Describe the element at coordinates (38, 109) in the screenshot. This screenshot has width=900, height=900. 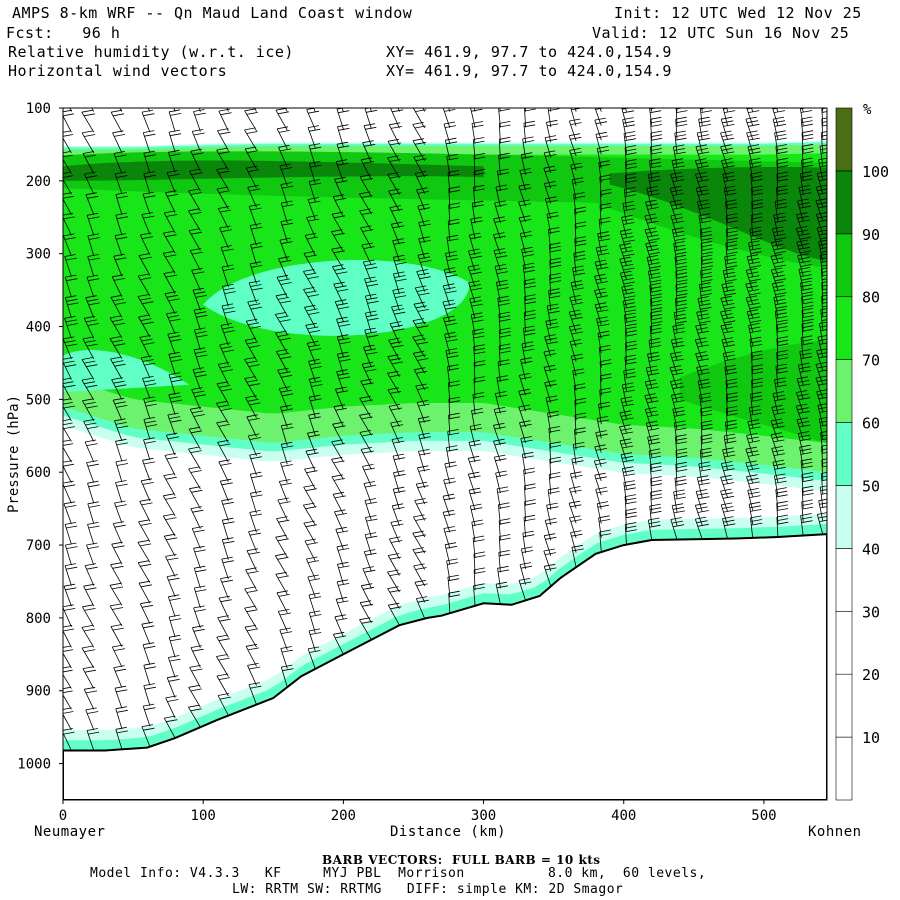
I see `y-tick-label: 100` at that location.